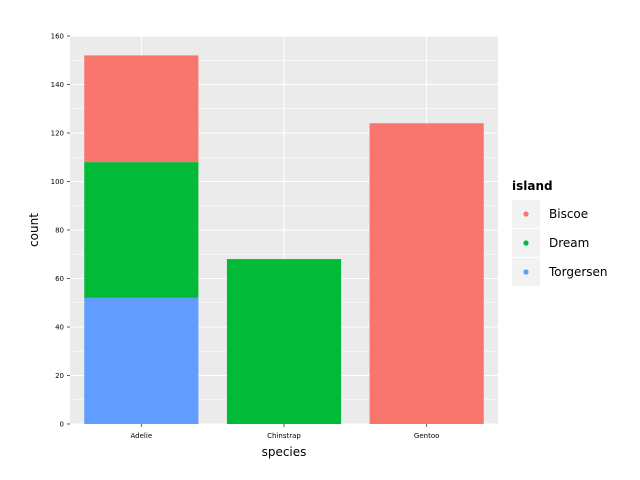  I want to click on x-axis: Adelie Chinstrap Gentoo, so click(285, 432).